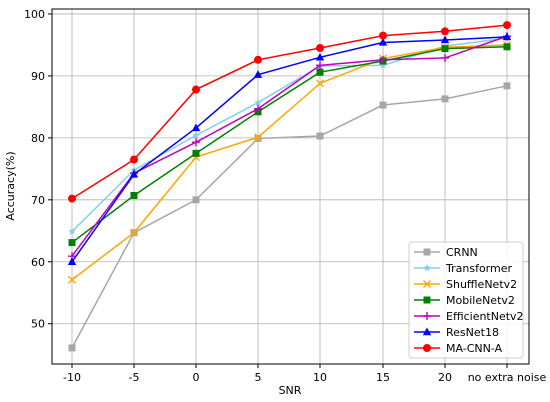 The height and width of the screenshot is (402, 550). What do you see at coordinates (290, 390) in the screenshot?
I see `x-axis-label: SNR` at bounding box center [290, 390].